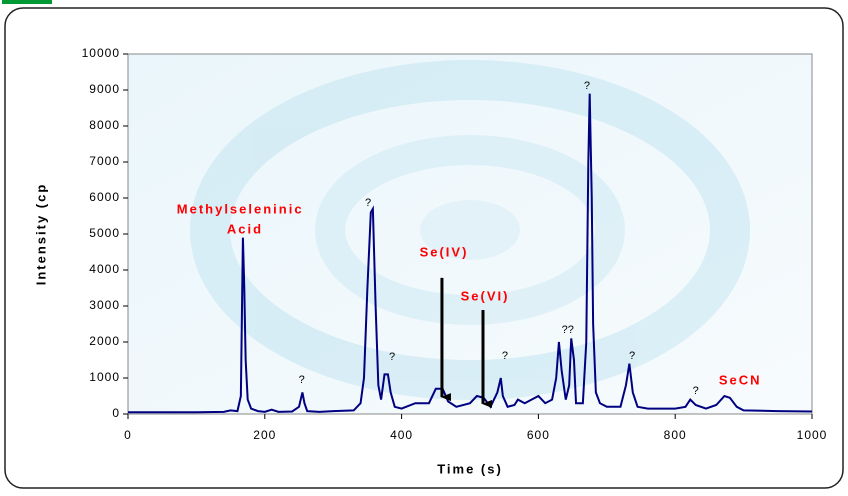 The image size is (848, 496). What do you see at coordinates (444, 252) in the screenshot?
I see `annotation-label: Se(IV)` at bounding box center [444, 252].